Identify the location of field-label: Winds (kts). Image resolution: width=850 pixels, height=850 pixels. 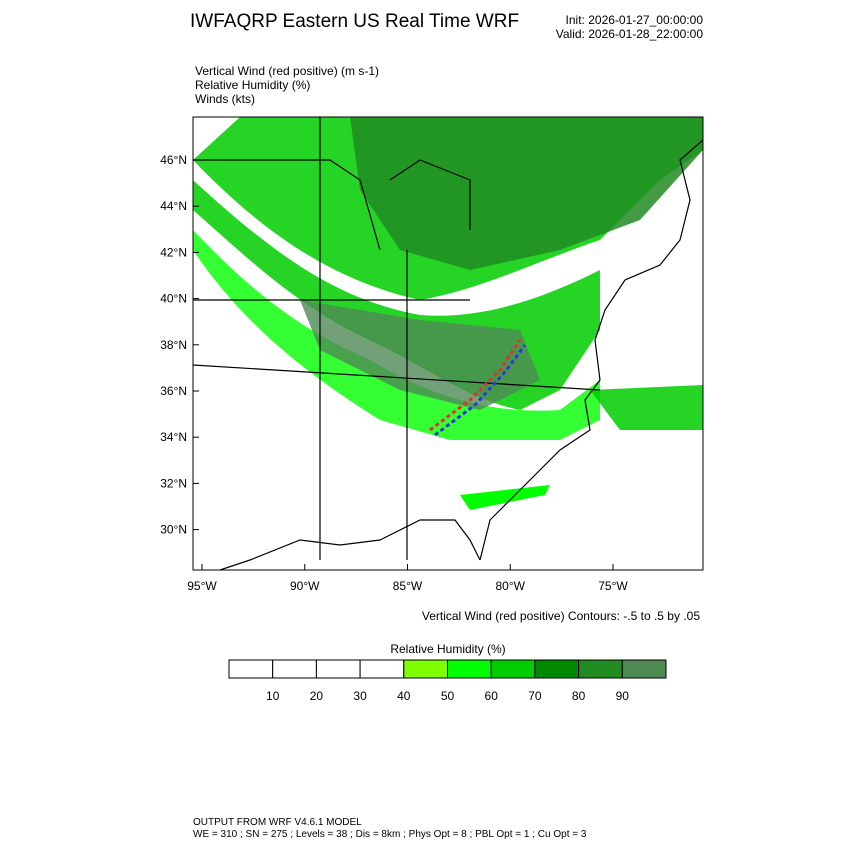
(225, 99).